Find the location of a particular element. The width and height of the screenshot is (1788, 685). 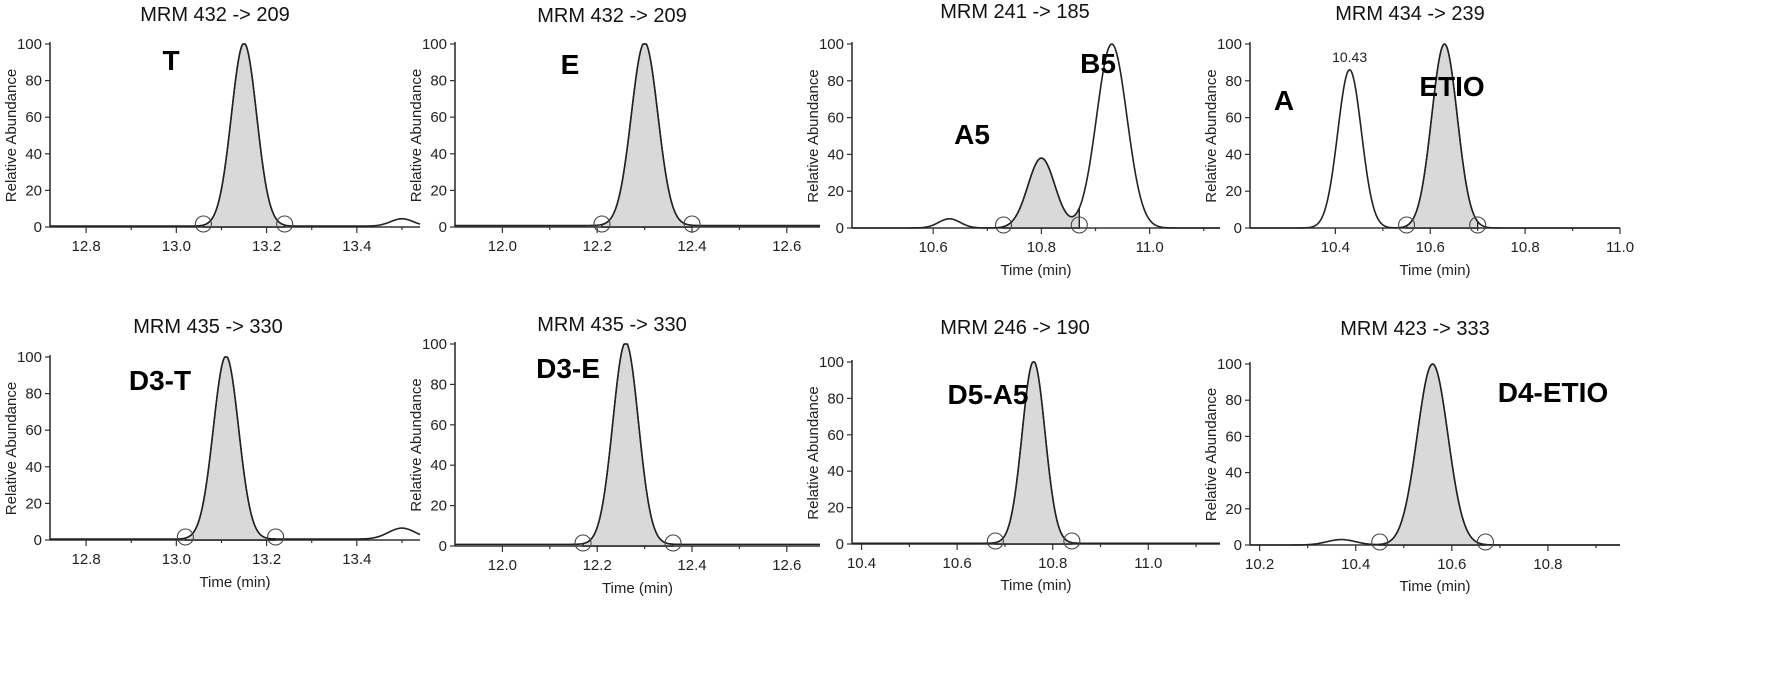

x-tick-label: 12.8 is located at coordinates (85, 246).